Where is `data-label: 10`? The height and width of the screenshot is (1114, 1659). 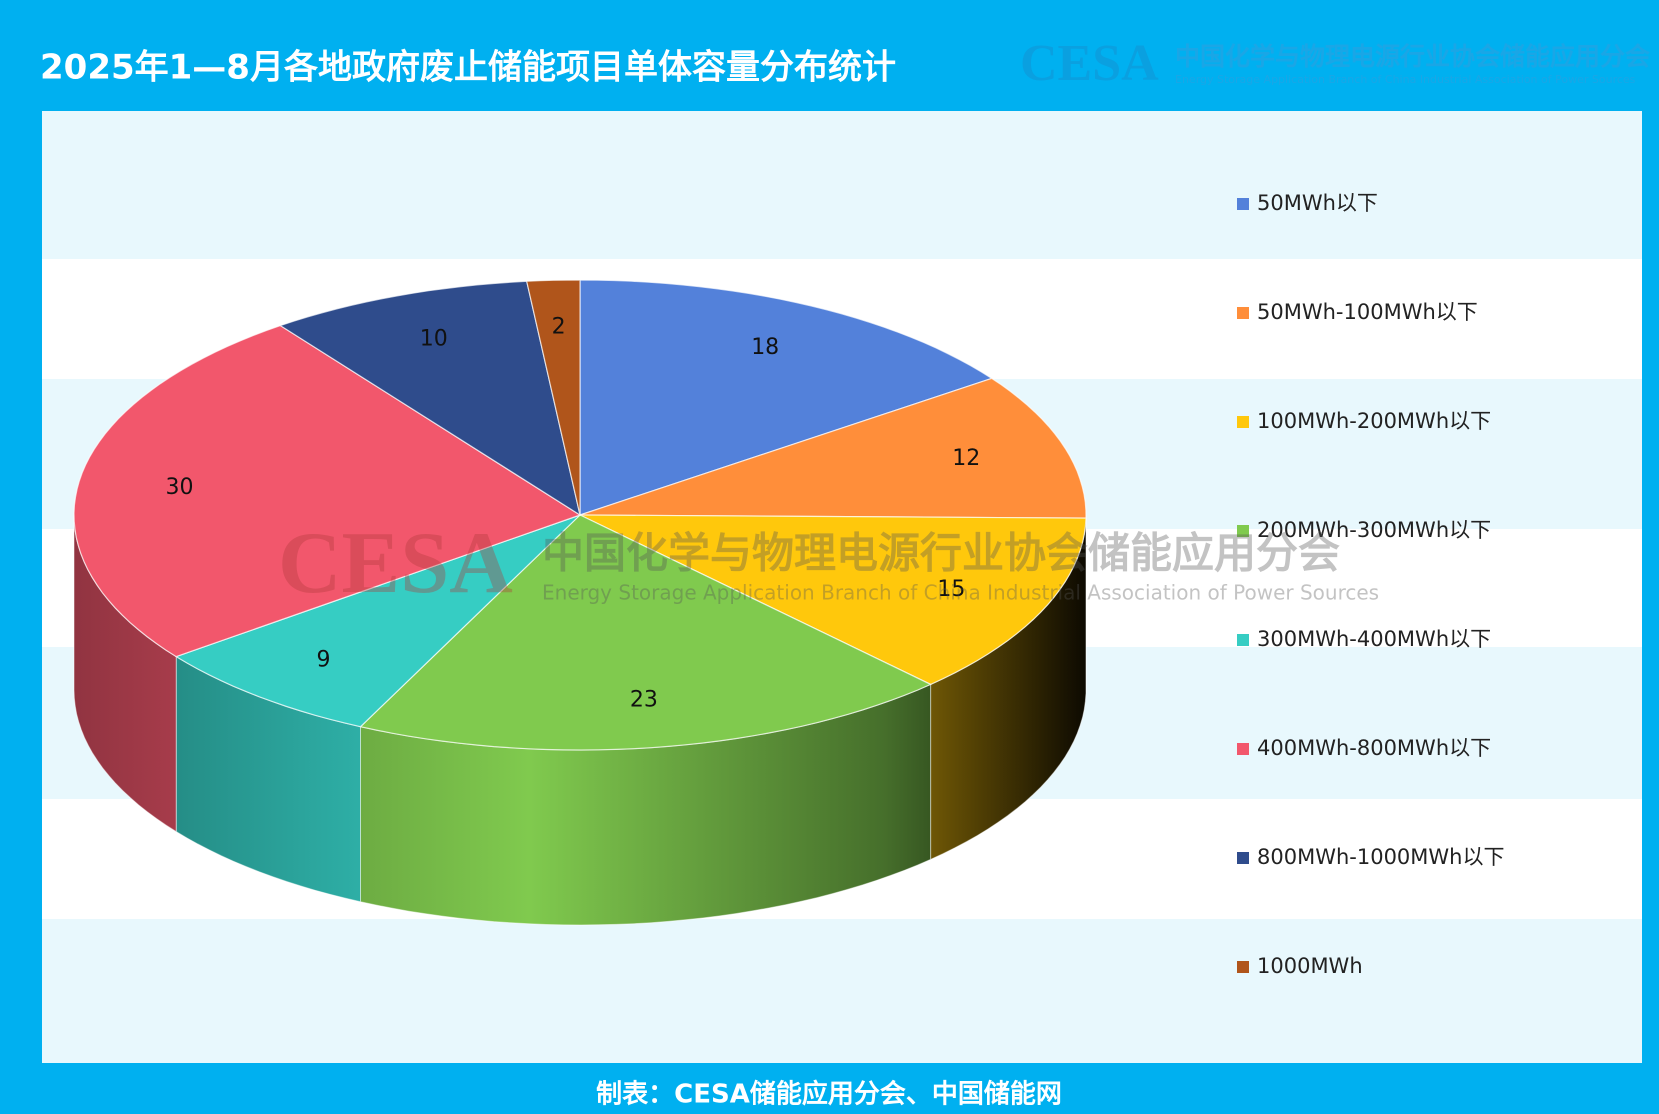 data-label: 10 is located at coordinates (434, 339).